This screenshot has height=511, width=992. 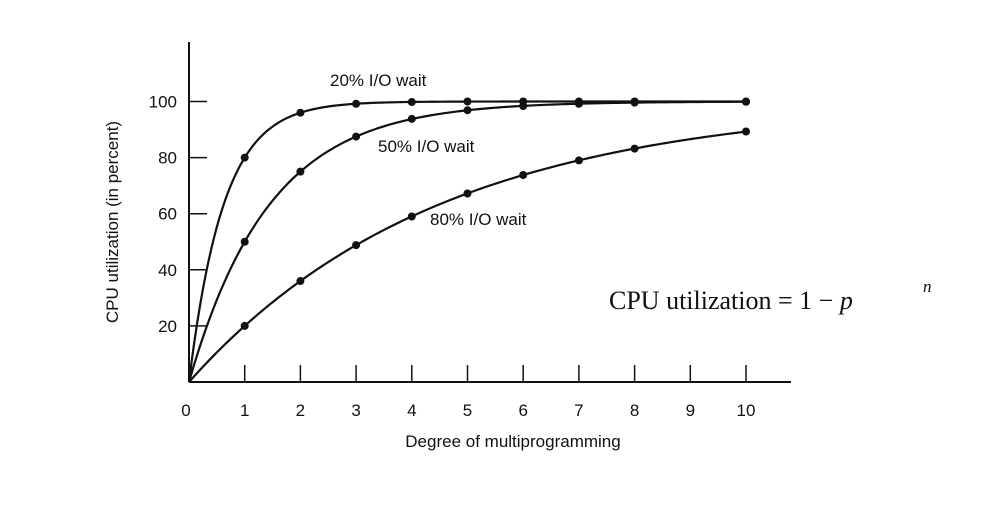 What do you see at coordinates (112, 222) in the screenshot?
I see `y-axis-title: CPU utilization (in percent)` at bounding box center [112, 222].